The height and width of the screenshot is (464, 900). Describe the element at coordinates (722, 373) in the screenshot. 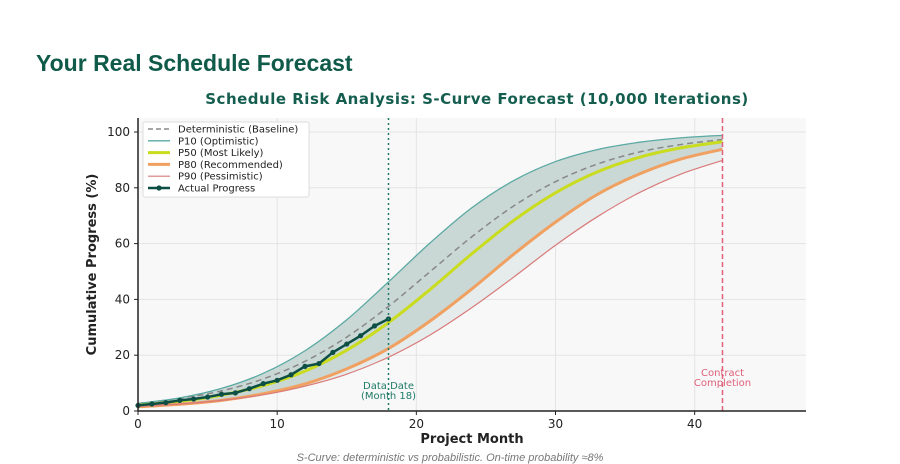

I see `annotation-label: Contract` at that location.